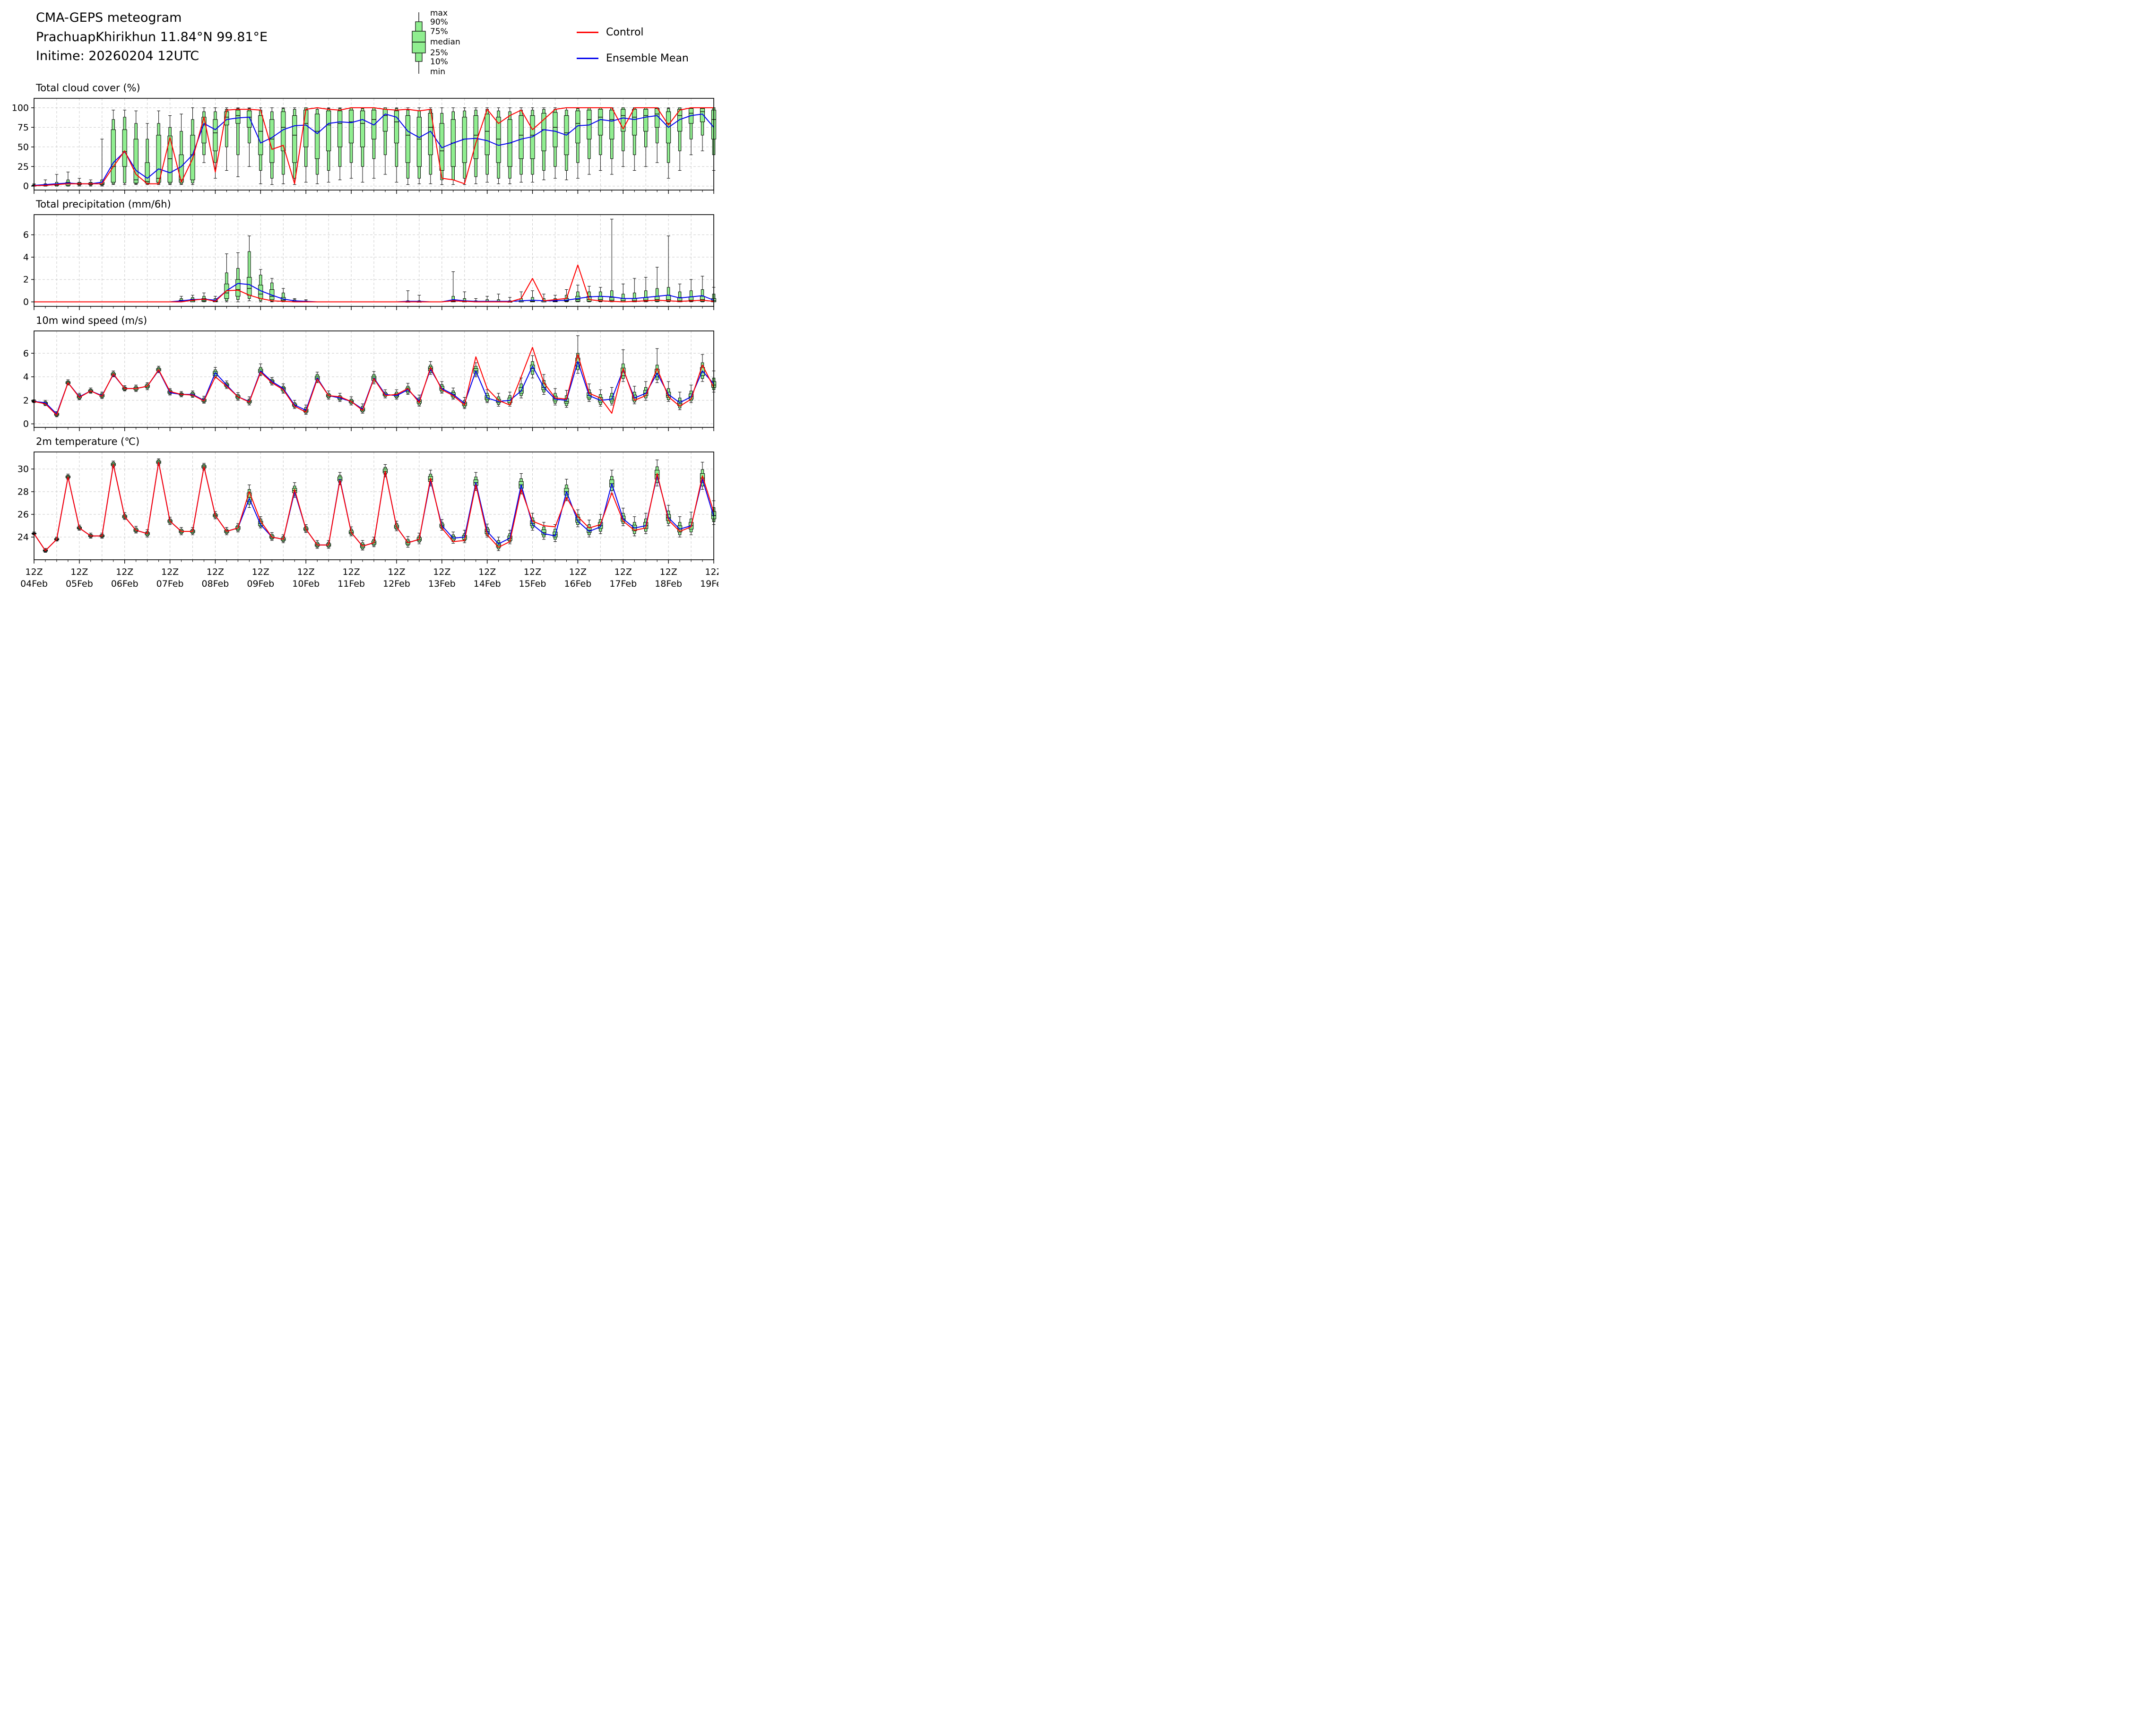 Image resolution: width=2155 pixels, height=1736 pixels. Describe the element at coordinates (88, 88) in the screenshot. I see `panel-title-cloud-cover: Total cloud cover (%)` at that location.